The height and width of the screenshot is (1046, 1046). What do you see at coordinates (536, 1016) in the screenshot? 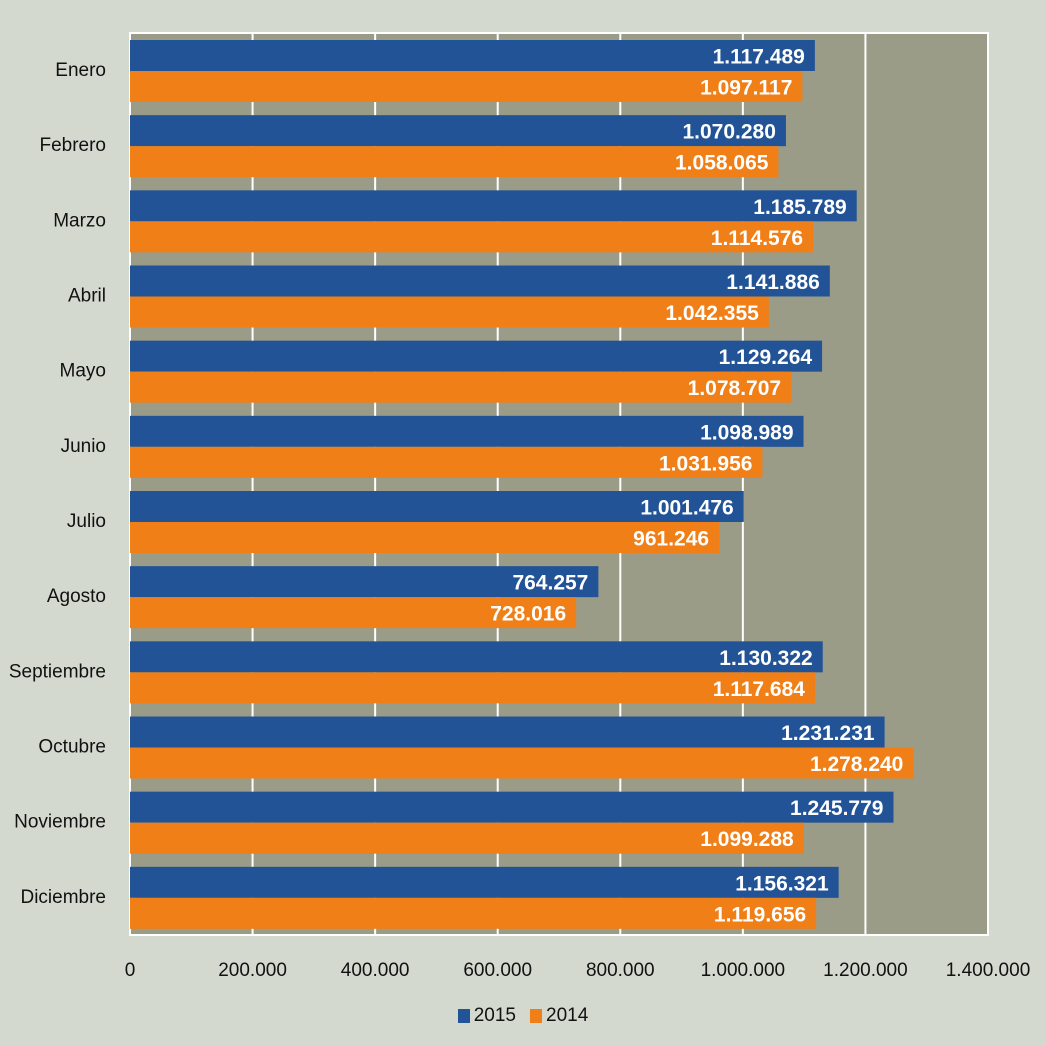
I see `legend-swatch-2014` at bounding box center [536, 1016].